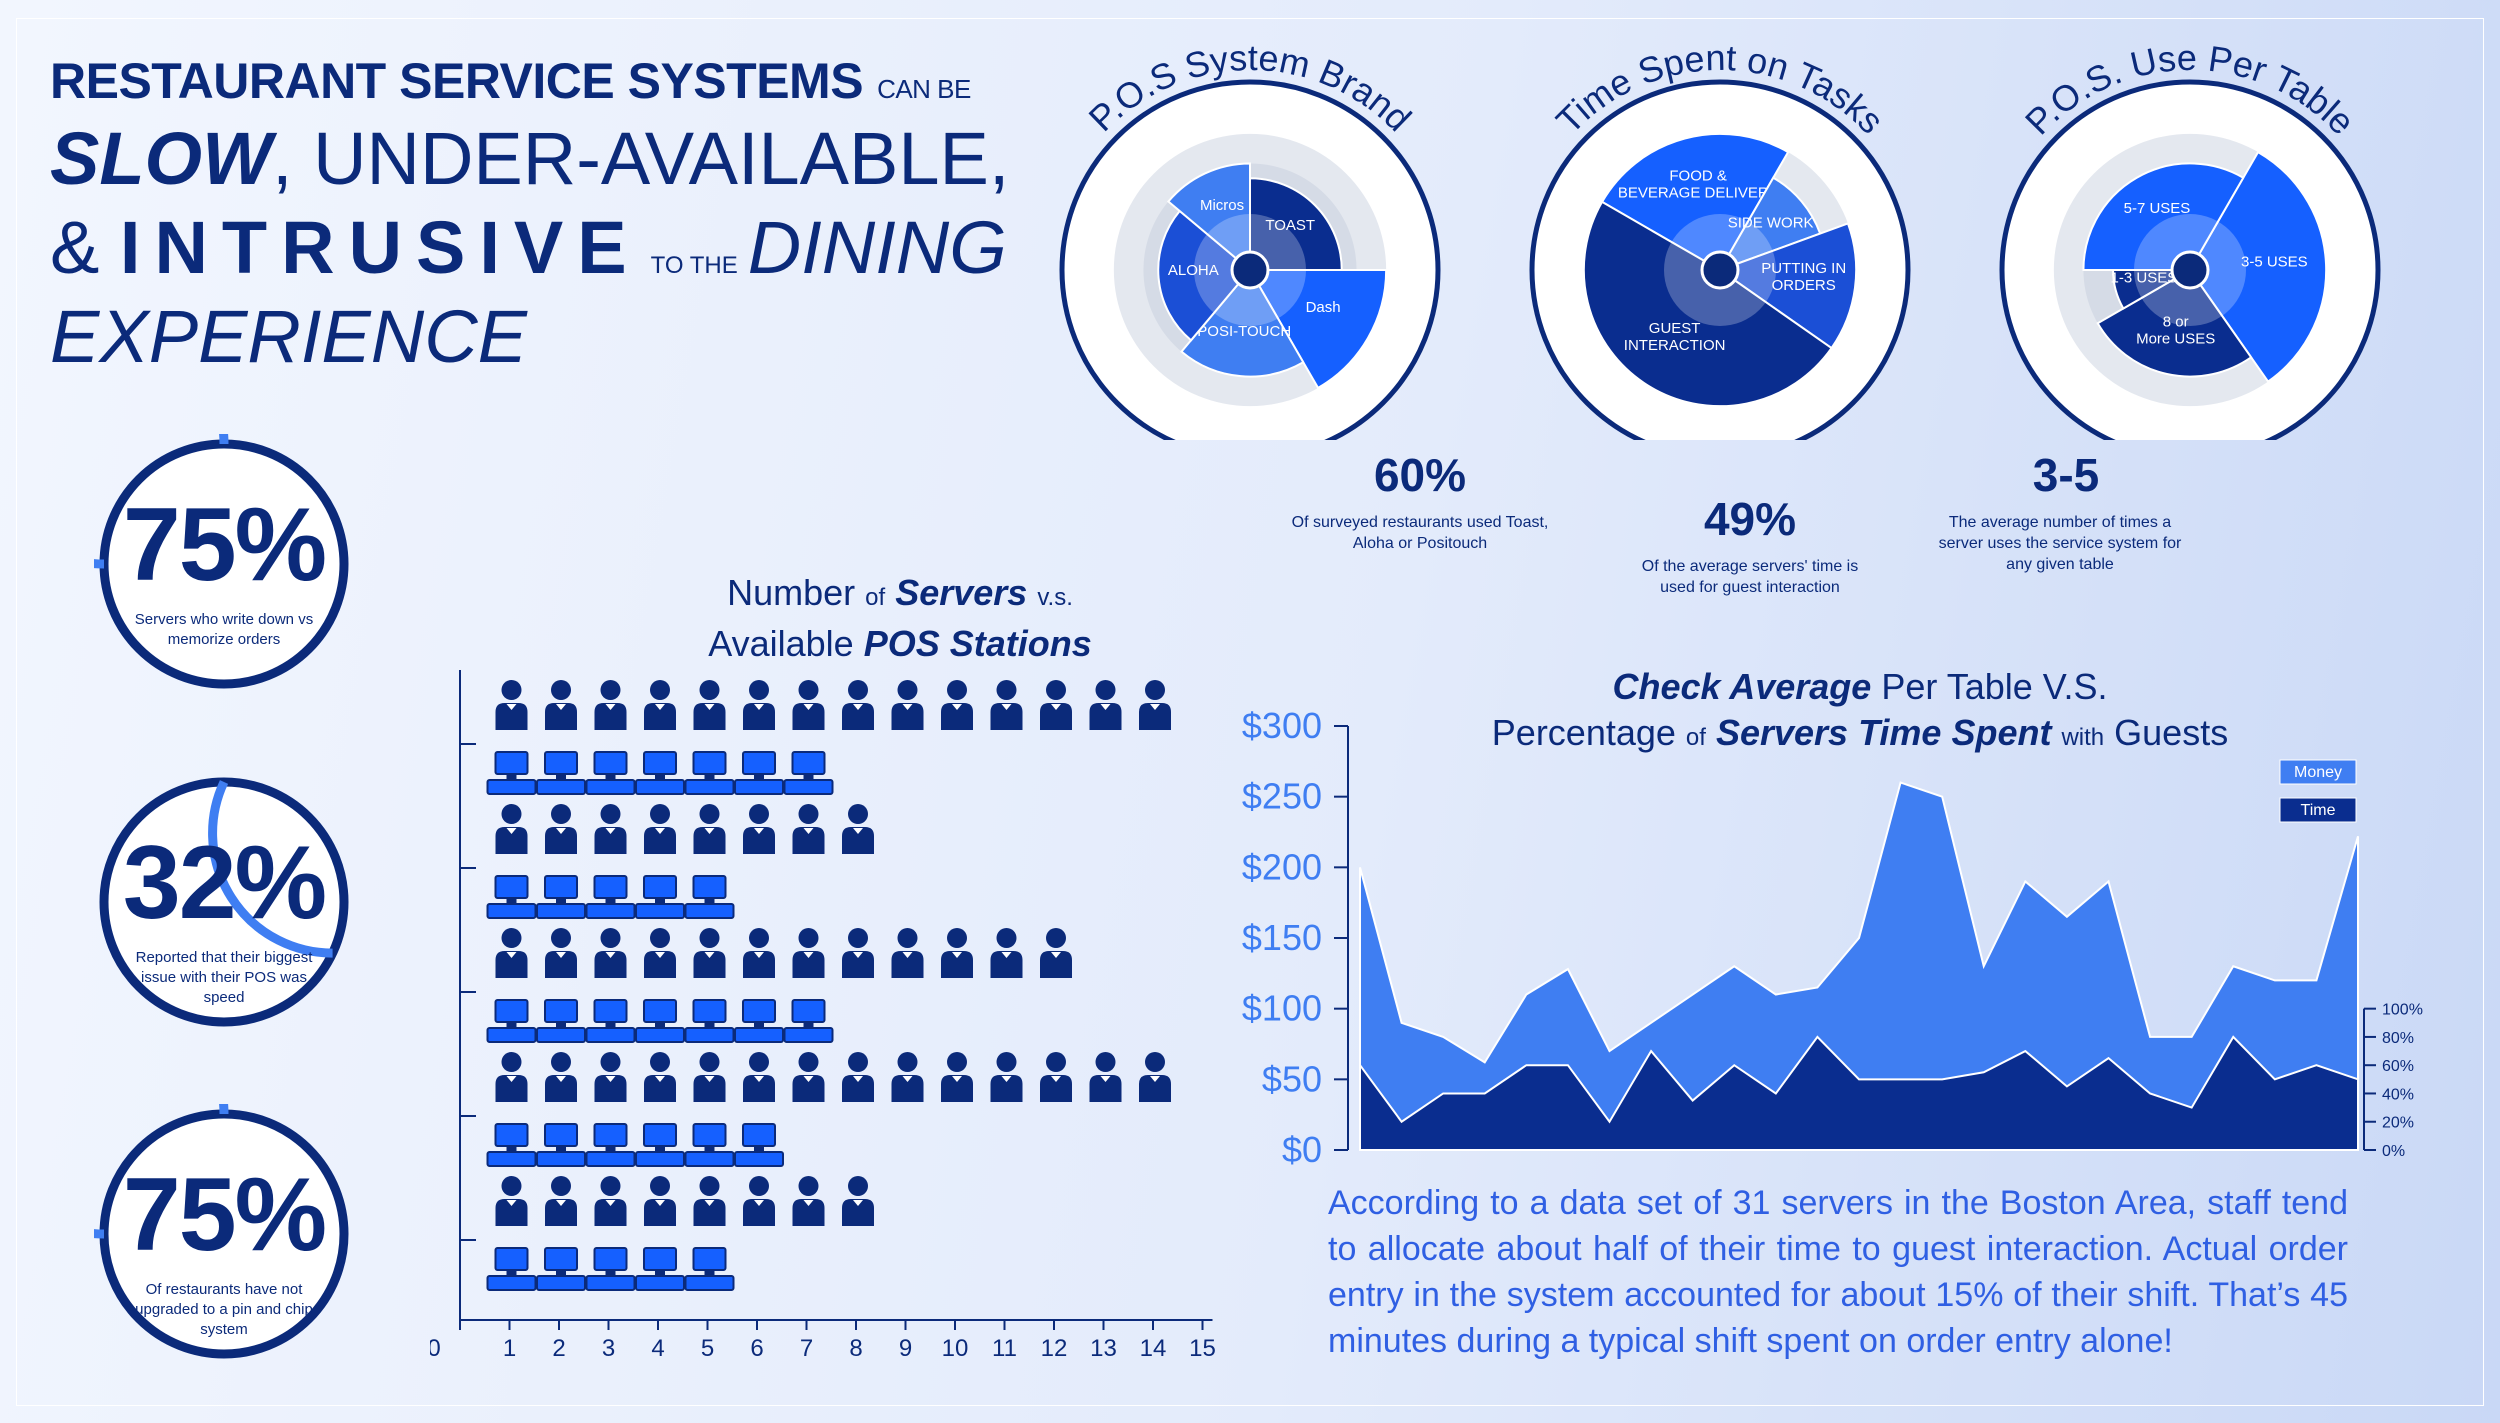  I want to click on x-tick-label: 13, so click(1103, 1348).